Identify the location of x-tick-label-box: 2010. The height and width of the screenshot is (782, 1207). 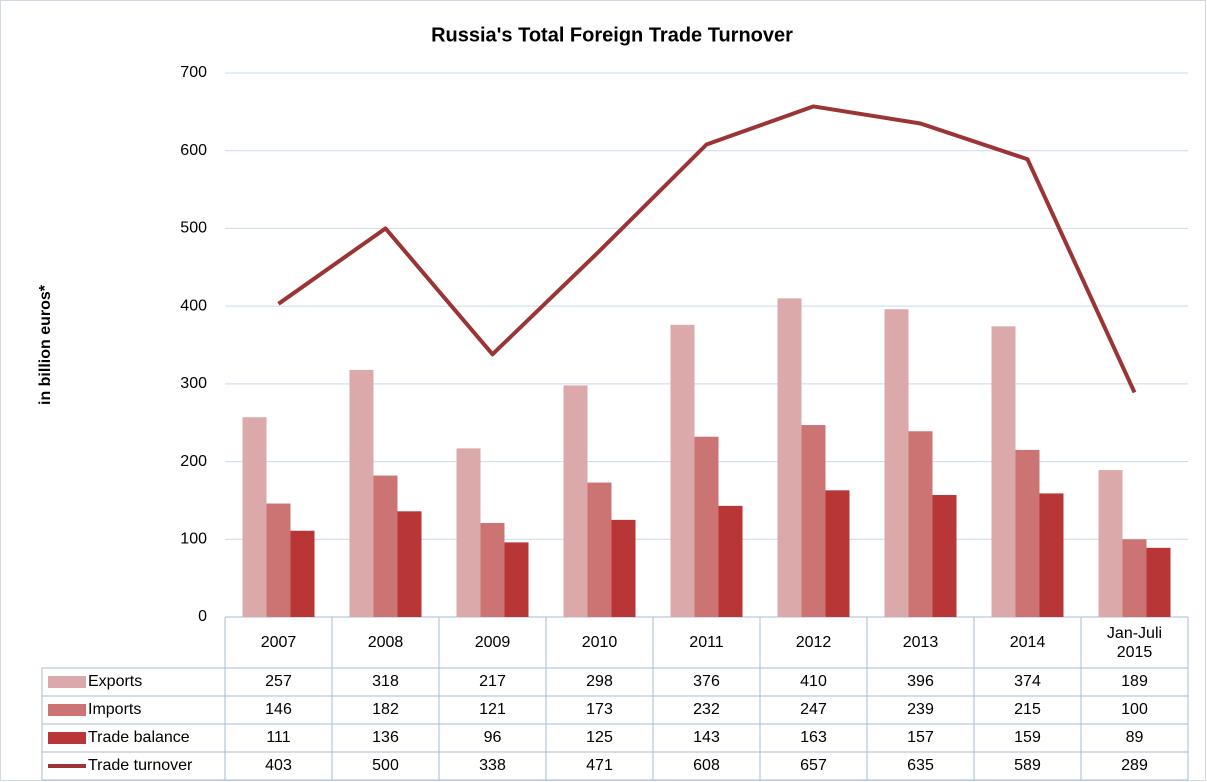
(599, 642).